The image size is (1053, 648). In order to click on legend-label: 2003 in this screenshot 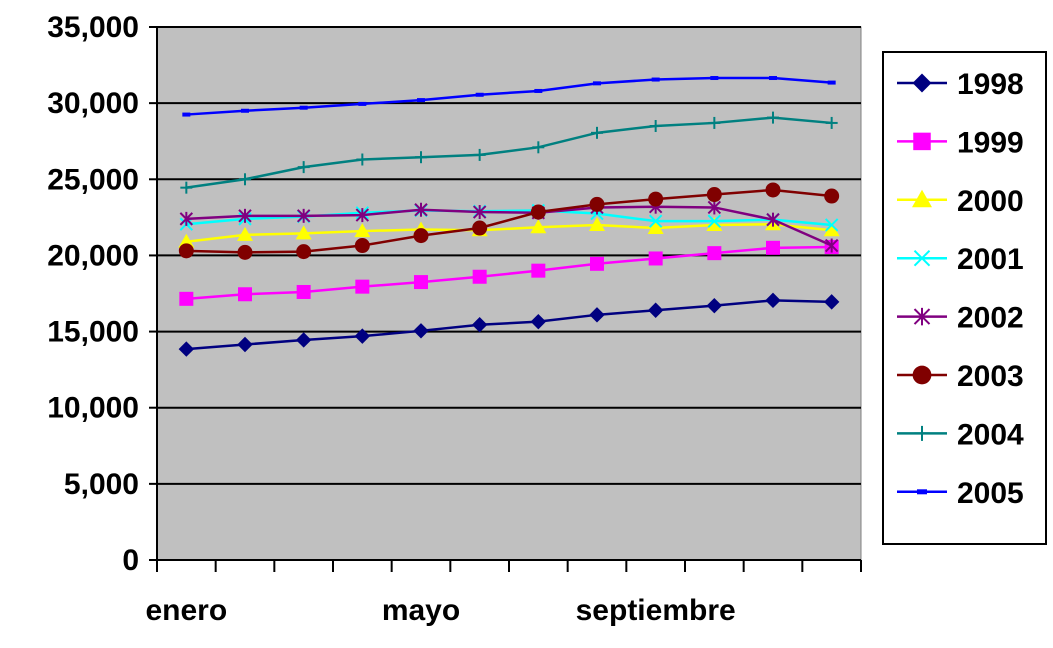, I will do `click(990, 376)`.